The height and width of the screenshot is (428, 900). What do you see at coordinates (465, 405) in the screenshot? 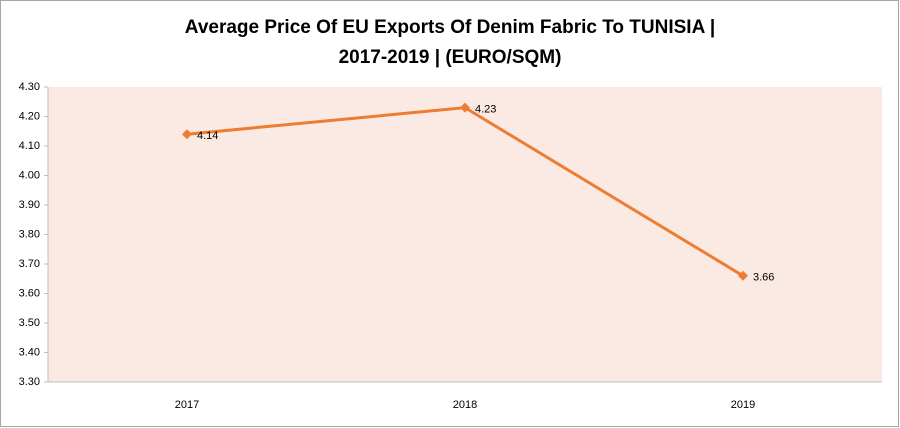
I see `x-tick-label: 2018` at bounding box center [465, 405].